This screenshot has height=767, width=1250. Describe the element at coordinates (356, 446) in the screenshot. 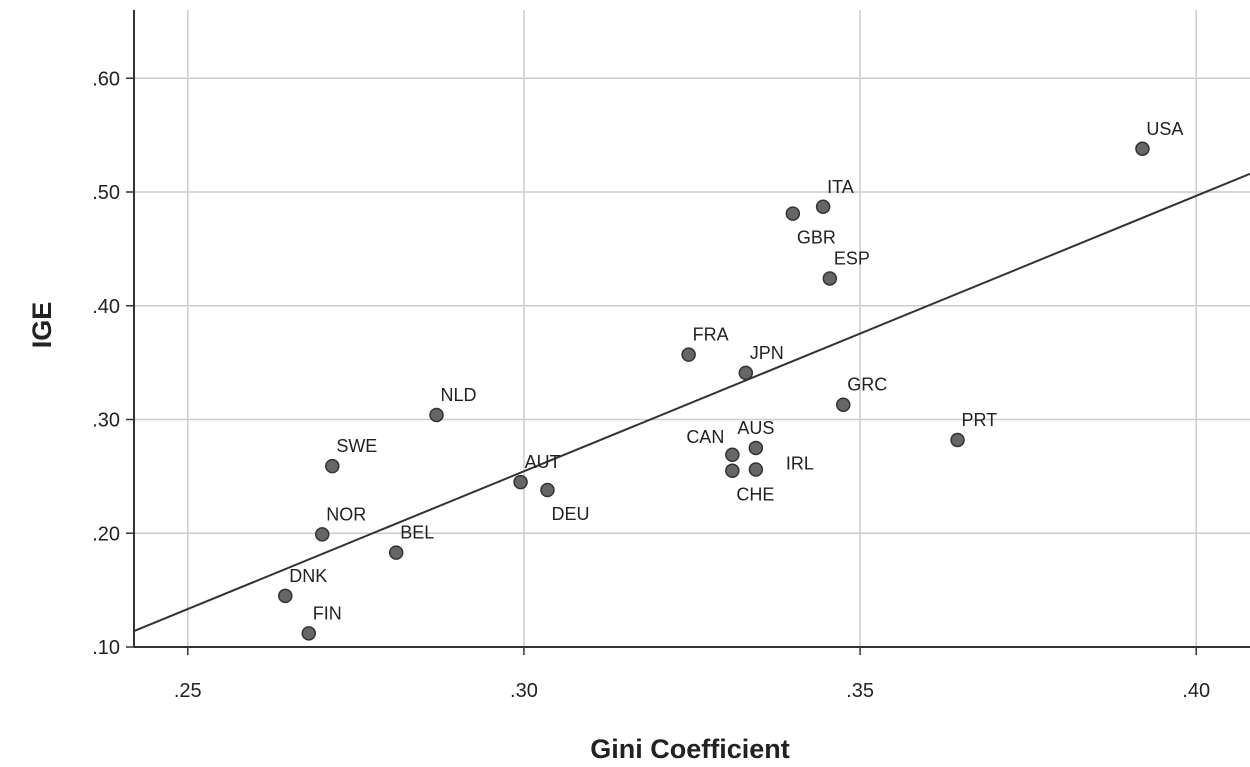

I see `point-label-swe: SWE` at that location.